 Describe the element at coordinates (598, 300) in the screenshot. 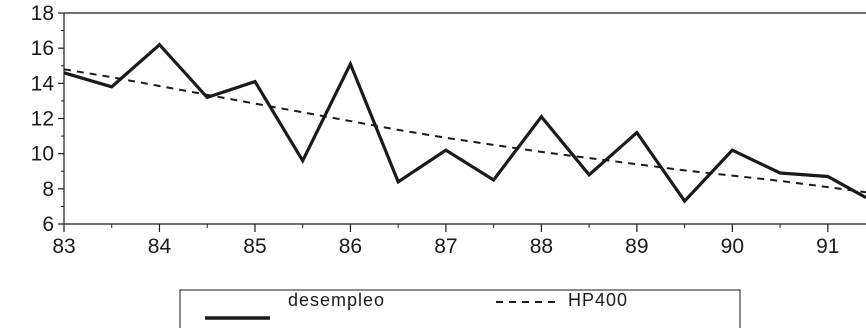

I see `legend-label-hp400: HP400` at that location.